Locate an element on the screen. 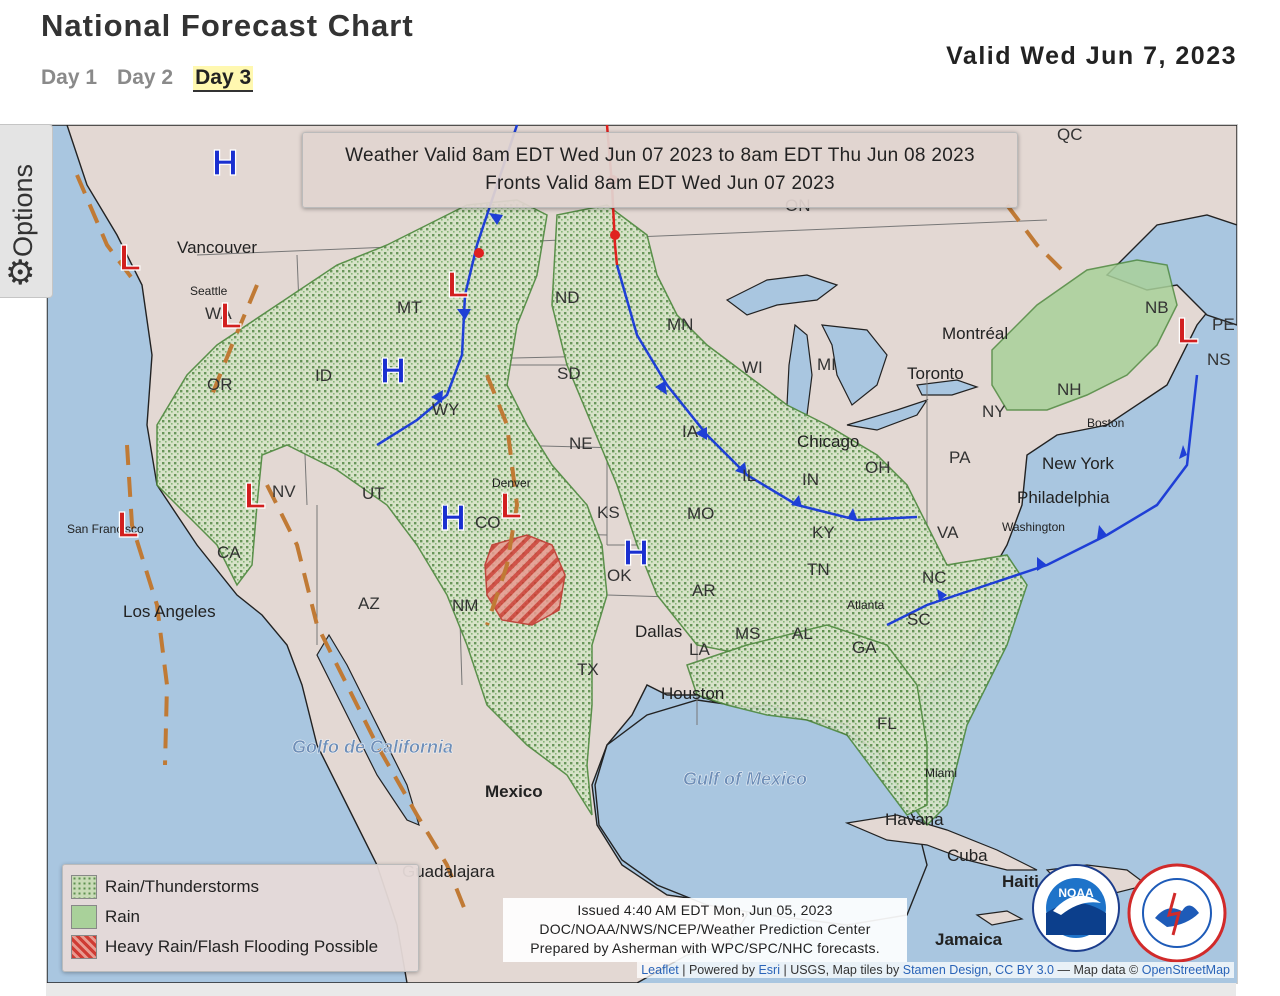  city-label: Washington is located at coordinates (1033, 527).